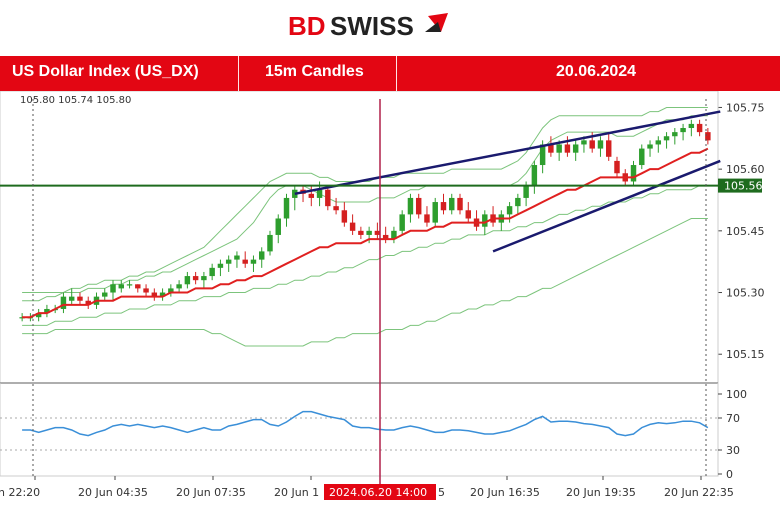 This screenshot has width=780, height=505. I want to click on instrument-title: US Dollar Index (US_DX), so click(105, 71).